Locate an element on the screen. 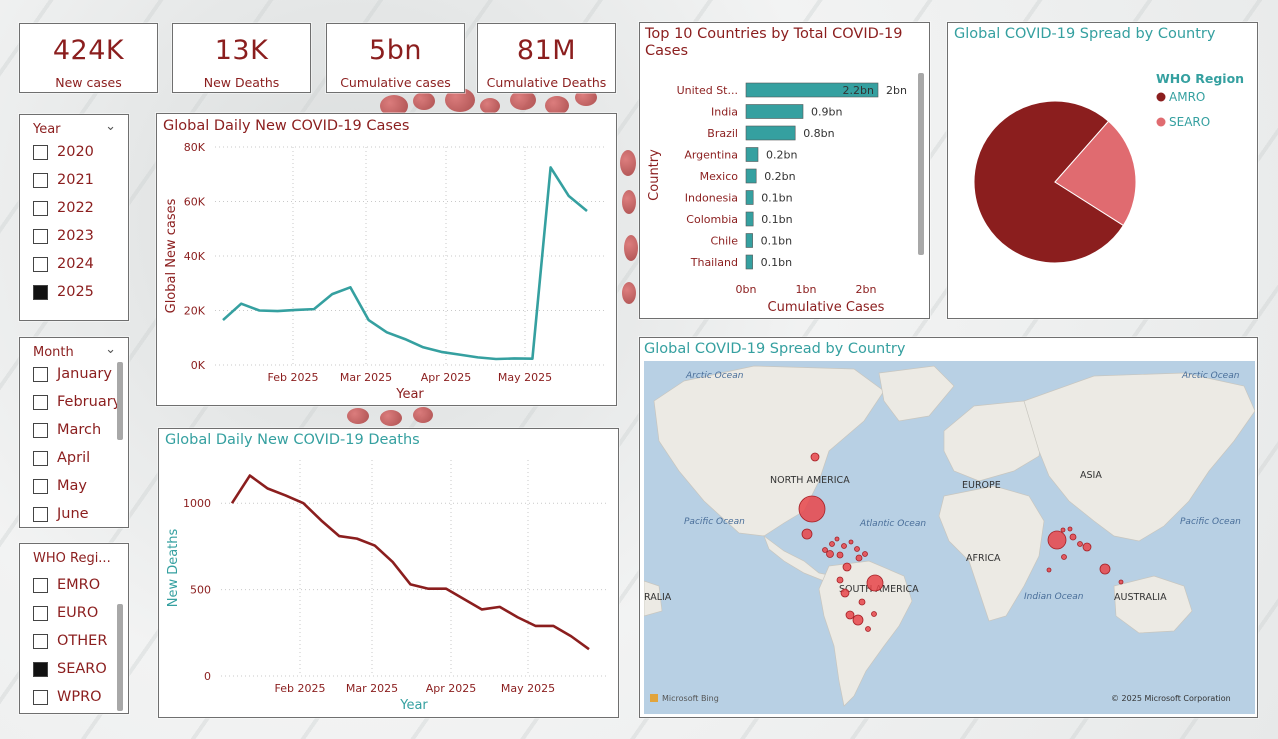 The height and width of the screenshot is (739, 1278). chart-title: Global Daily New COVID-19 Cases is located at coordinates (286, 126).